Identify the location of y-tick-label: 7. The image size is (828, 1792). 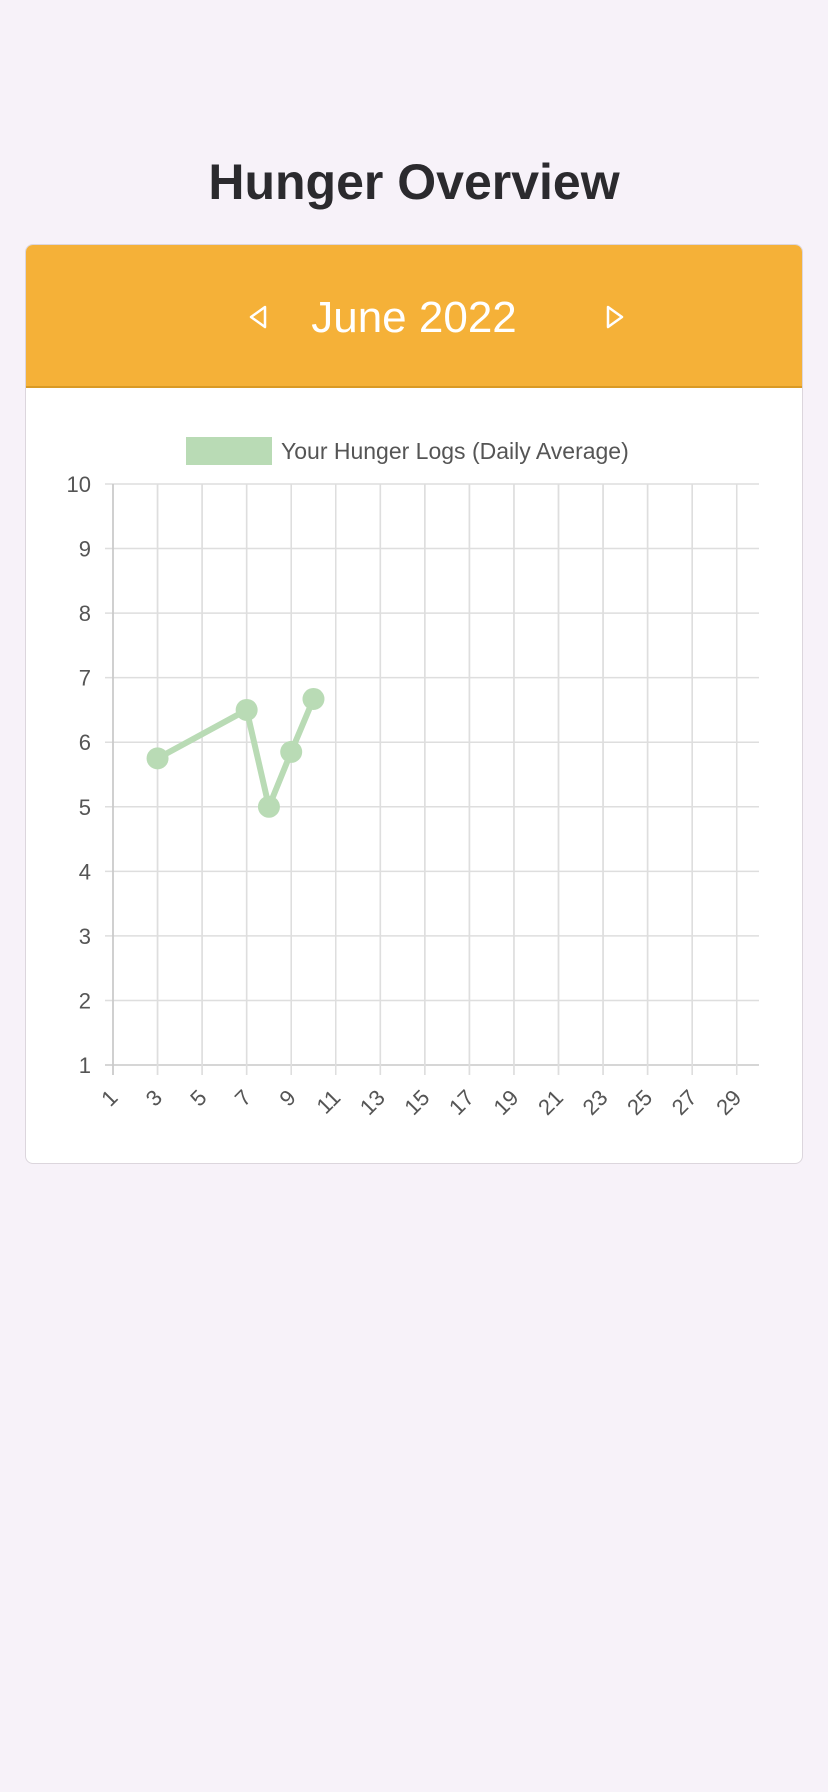
(85, 678).